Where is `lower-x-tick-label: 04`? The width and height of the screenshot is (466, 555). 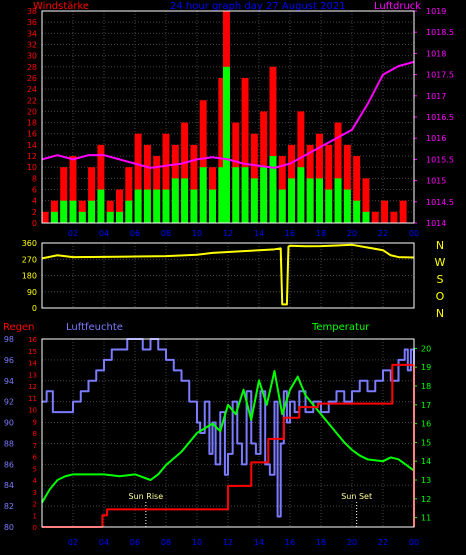 lower-x-tick-label: 04 is located at coordinates (104, 542).